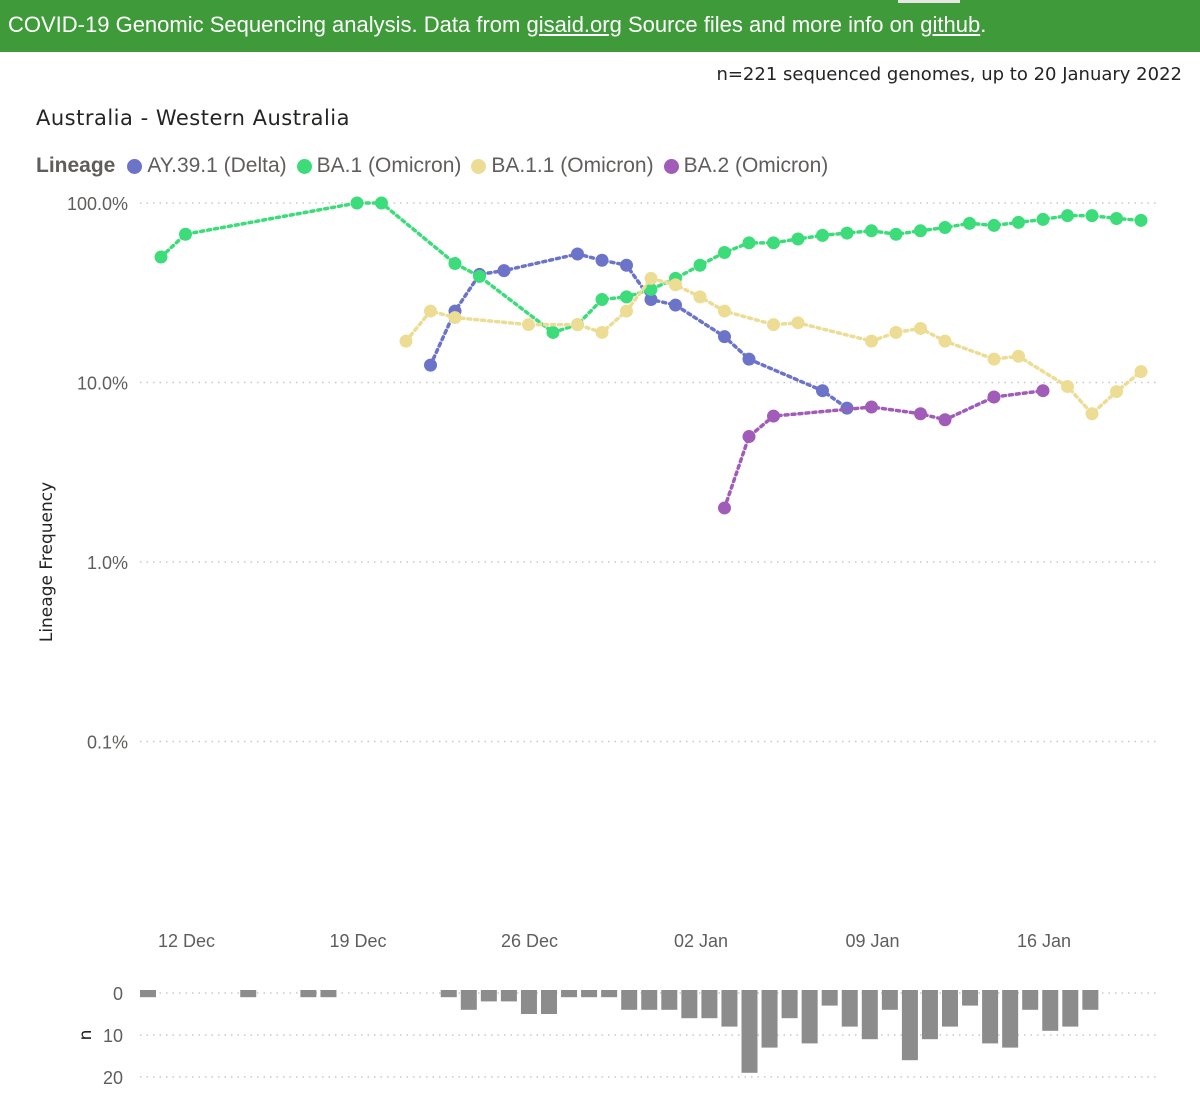 The width and height of the screenshot is (1200, 1114). Describe the element at coordinates (378, 166) in the screenshot. I see `legend-item-ba1: BA.1 (Omicron)` at that location.